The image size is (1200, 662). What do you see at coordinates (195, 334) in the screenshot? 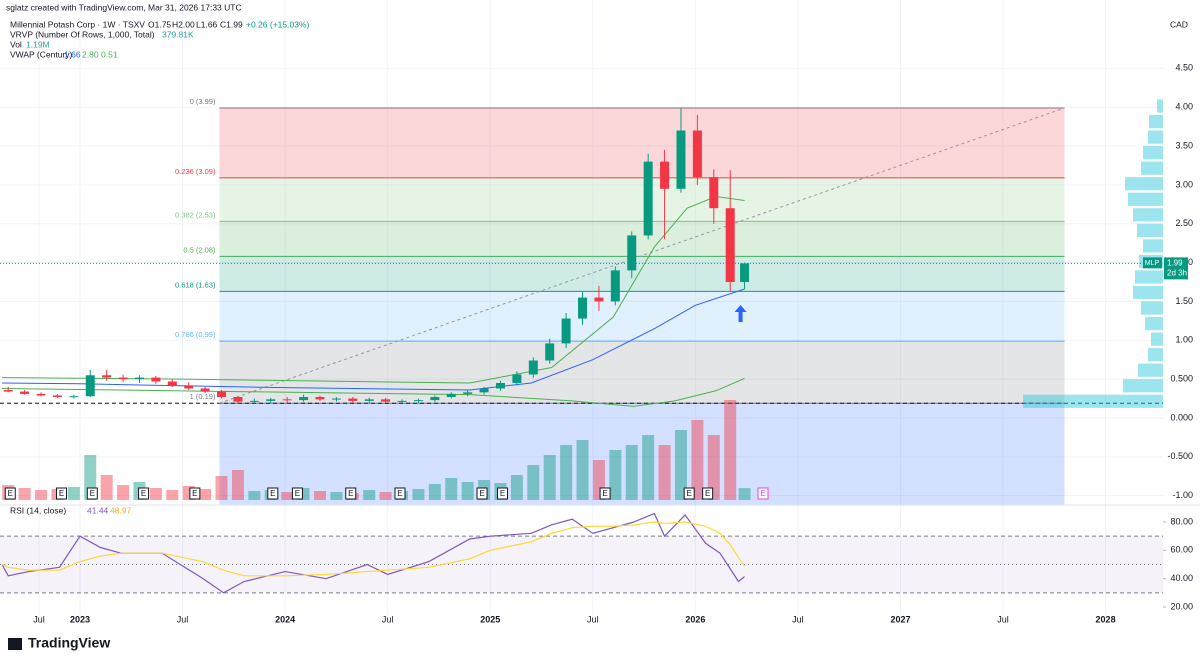
I see `fib-label: 0.786 (0.99)` at bounding box center [195, 334].